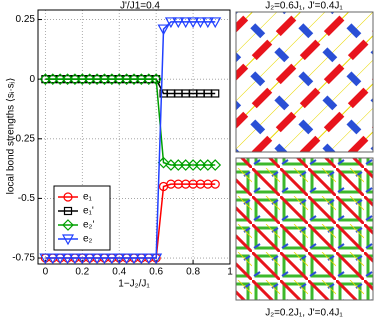 The height and width of the screenshot is (323, 374). What do you see at coordinates (134, 284) in the screenshot?
I see `x-axis-label: 1−J₂/J₁` at bounding box center [134, 284].